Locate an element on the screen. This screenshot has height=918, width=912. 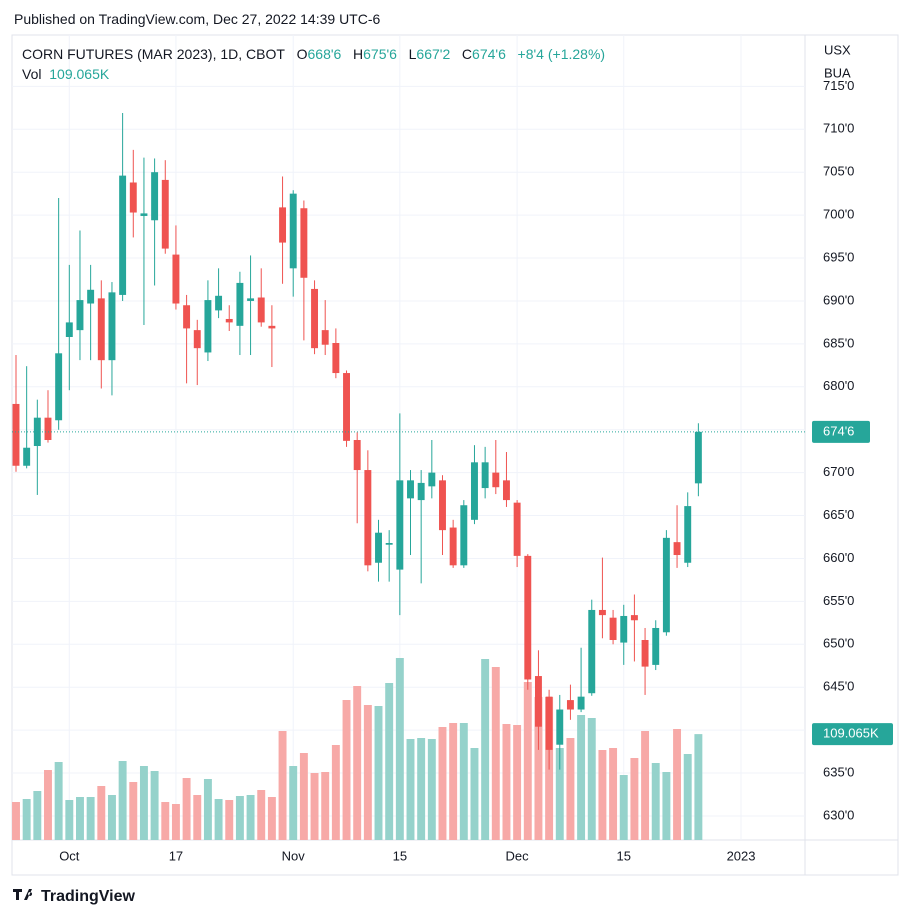
ohlc-value: 668'6 is located at coordinates (324, 54).